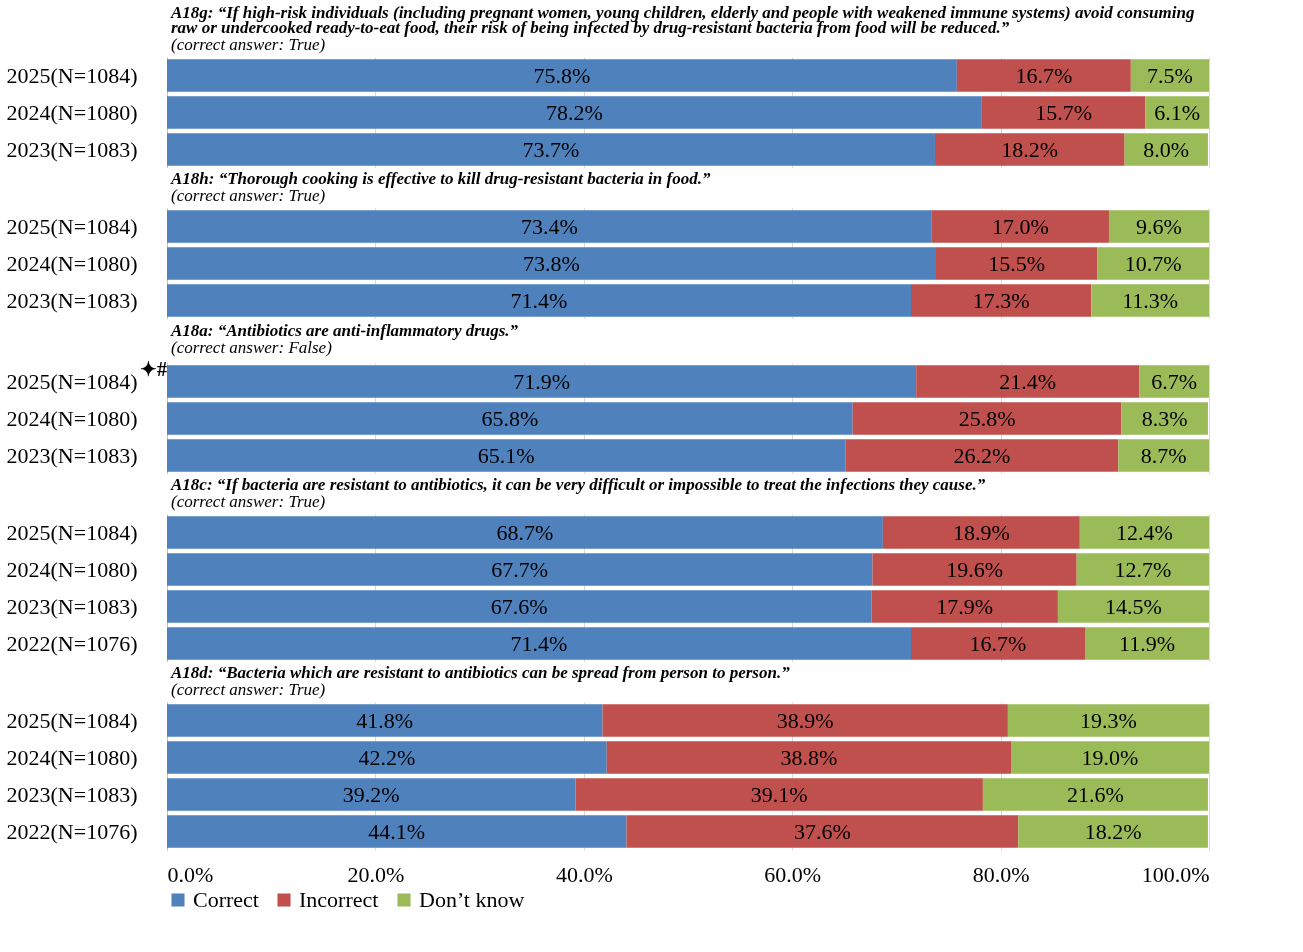 The image size is (1303, 952). What do you see at coordinates (190, 874) in the screenshot?
I see `x-tick-label: 0.0%` at bounding box center [190, 874].